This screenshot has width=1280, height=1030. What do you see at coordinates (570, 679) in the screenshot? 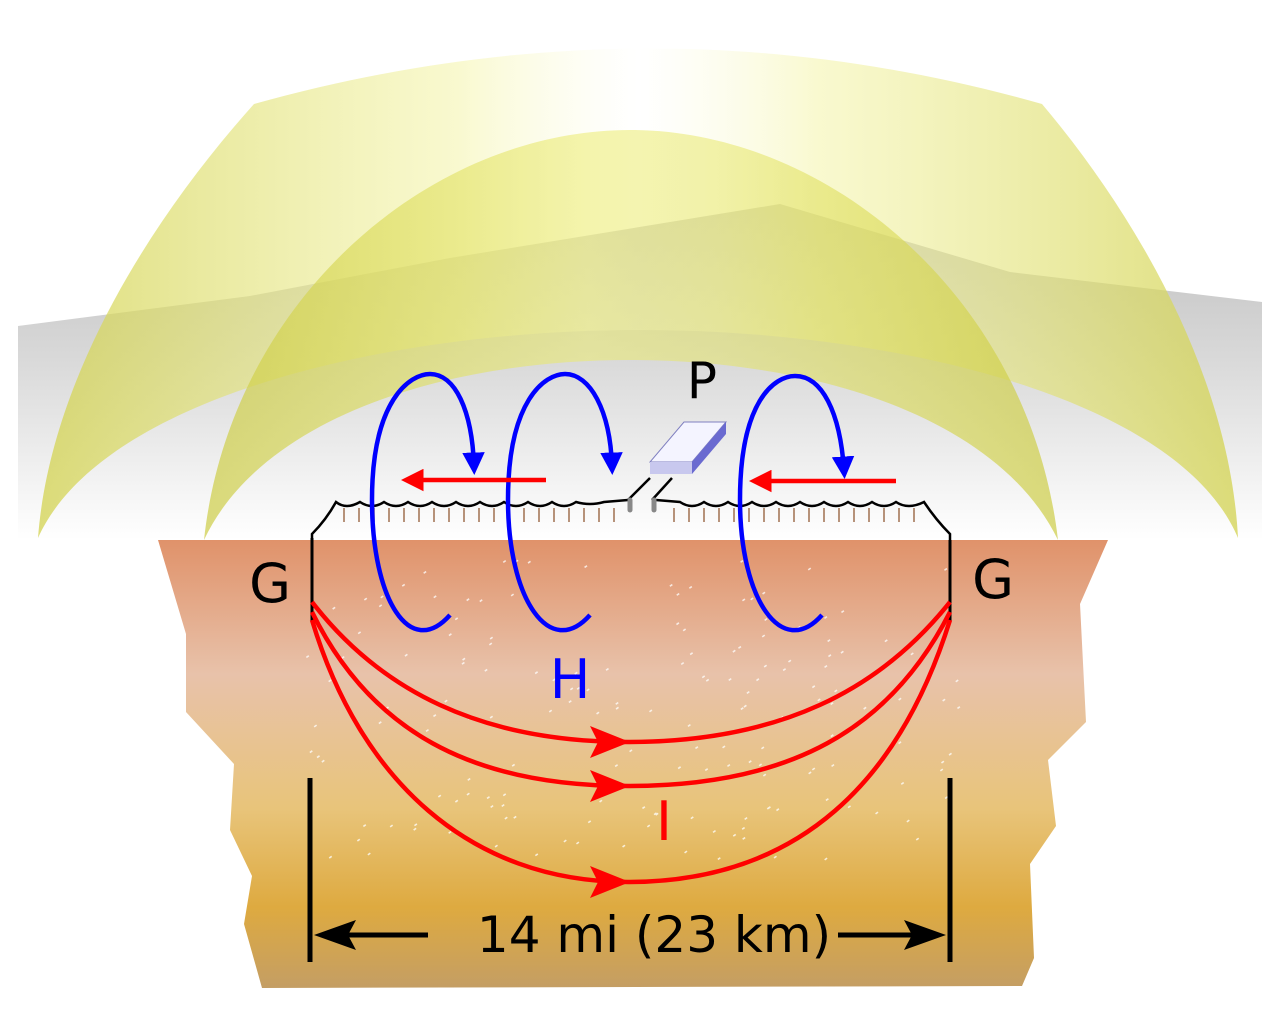
I see `magnetic-field-label: H` at bounding box center [570, 679].